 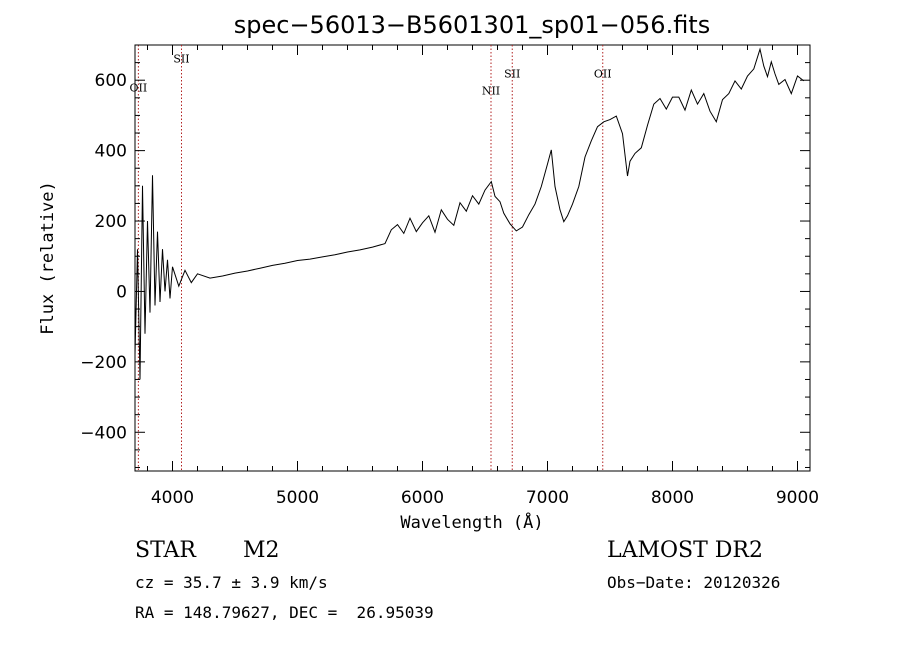 What do you see at coordinates (491, 90) in the screenshot?
I see `line-annotation-label: NII` at bounding box center [491, 90].